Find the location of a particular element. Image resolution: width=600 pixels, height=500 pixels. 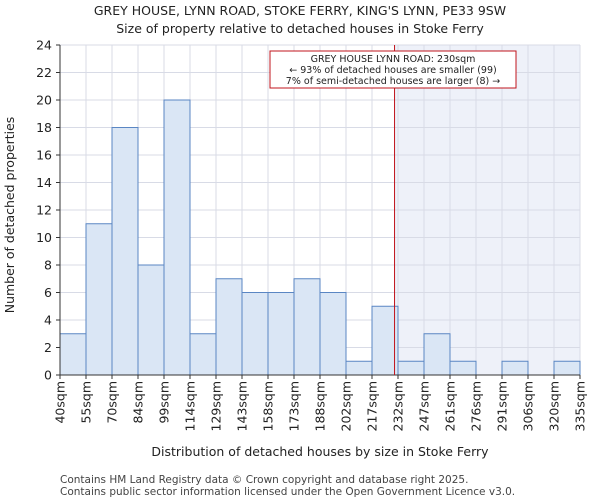

x-tick-label: 114sqm is located at coordinates (190, 406).